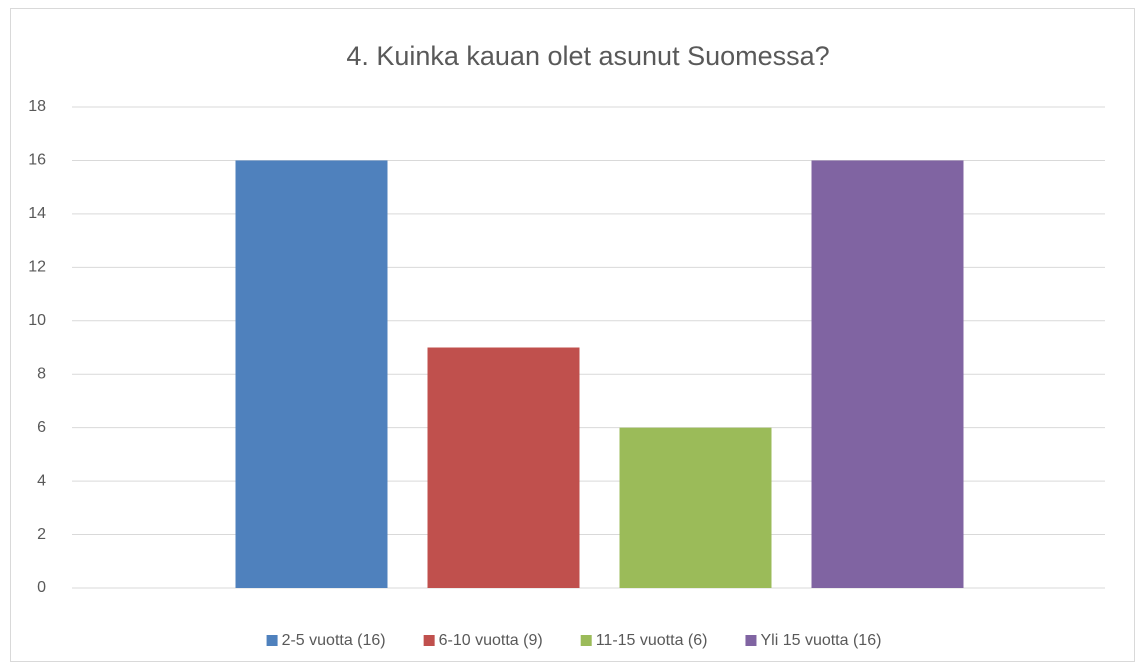 This screenshot has height=672, width=1145. Describe the element at coordinates (652, 640) in the screenshot. I see `legend-label: 11-15 vuotta (6)` at that location.